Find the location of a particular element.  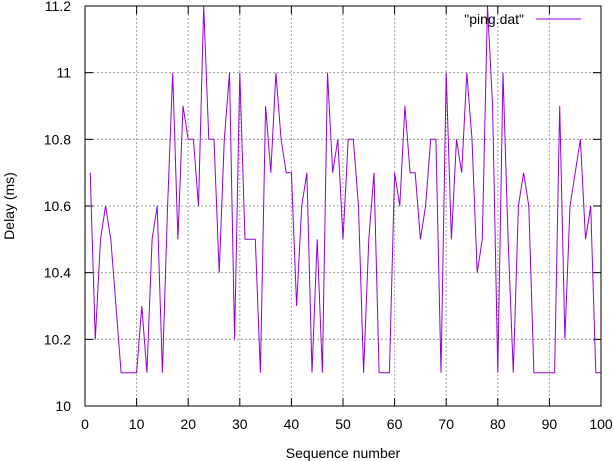

x-tick-label: 50 is located at coordinates (343, 424).